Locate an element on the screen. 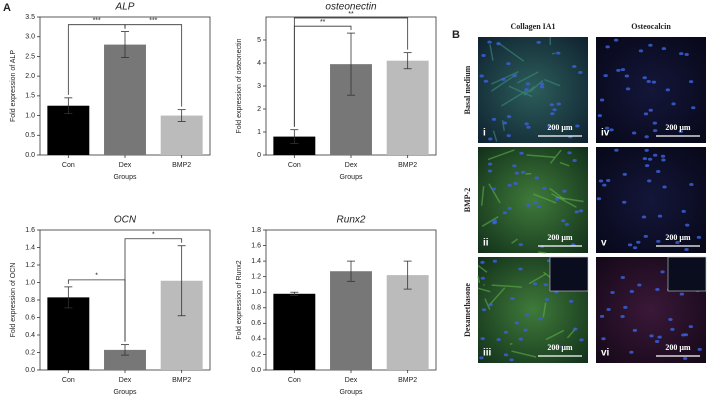 The height and width of the screenshot is (411, 712). chart-title: OCN is located at coordinates (125, 220).